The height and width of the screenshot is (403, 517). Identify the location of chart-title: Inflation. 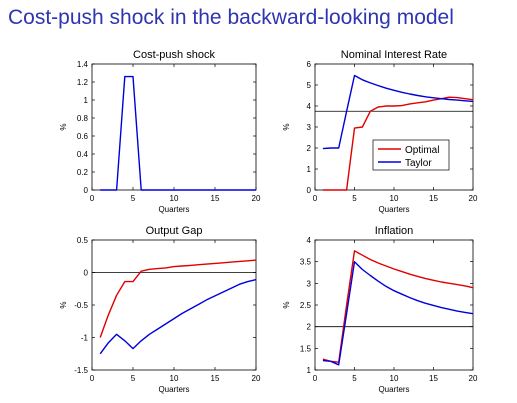
(394, 231).